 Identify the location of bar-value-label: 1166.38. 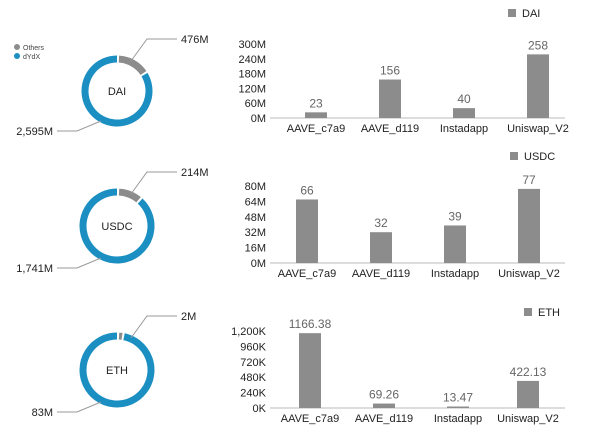
(310, 324).